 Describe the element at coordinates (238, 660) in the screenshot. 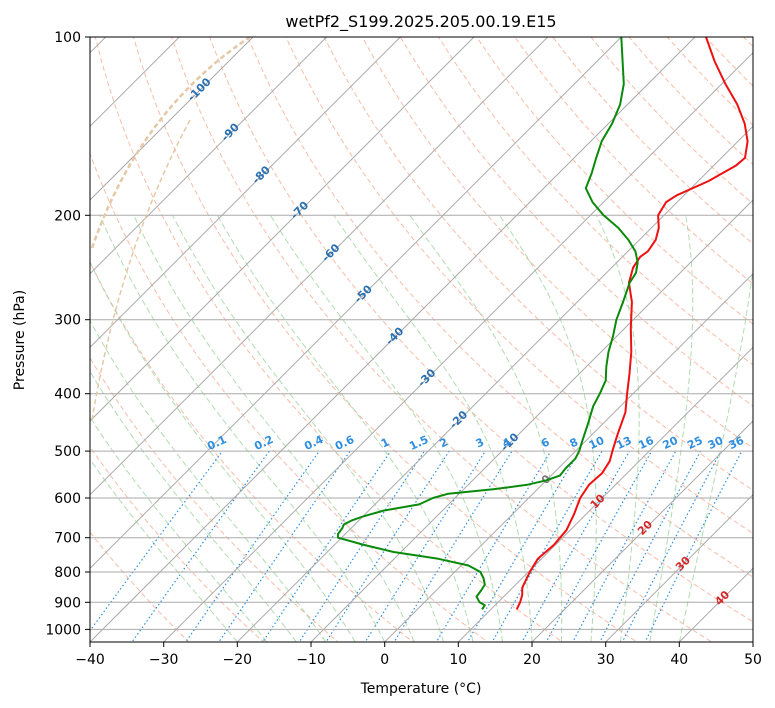

I see `x-tick-label: −20` at that location.